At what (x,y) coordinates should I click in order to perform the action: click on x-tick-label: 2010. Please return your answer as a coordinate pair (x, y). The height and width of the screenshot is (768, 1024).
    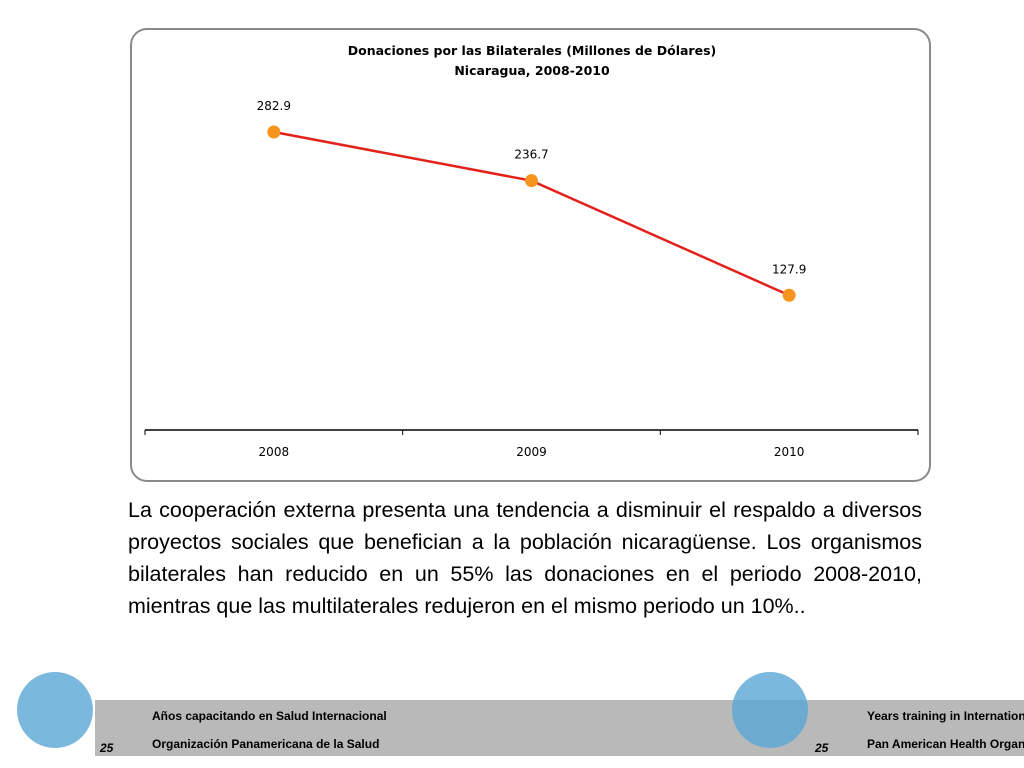
    Looking at the image, I should click on (789, 452).